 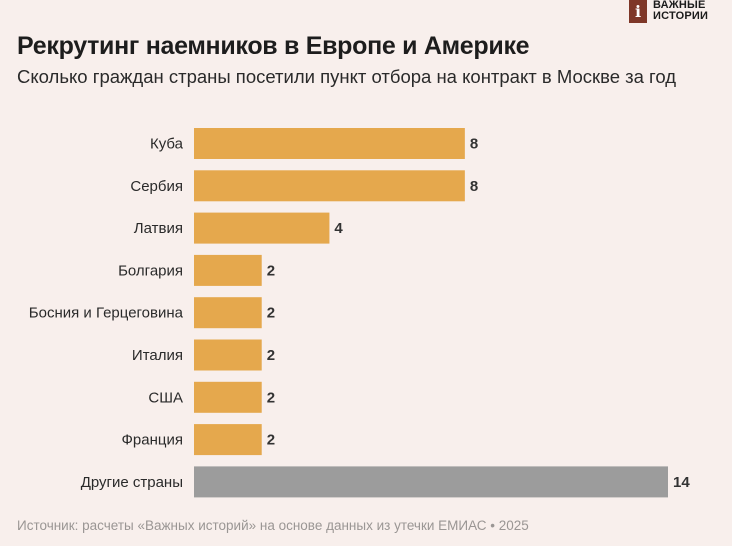 I want to click on category-label: Италия, so click(x=157, y=355).